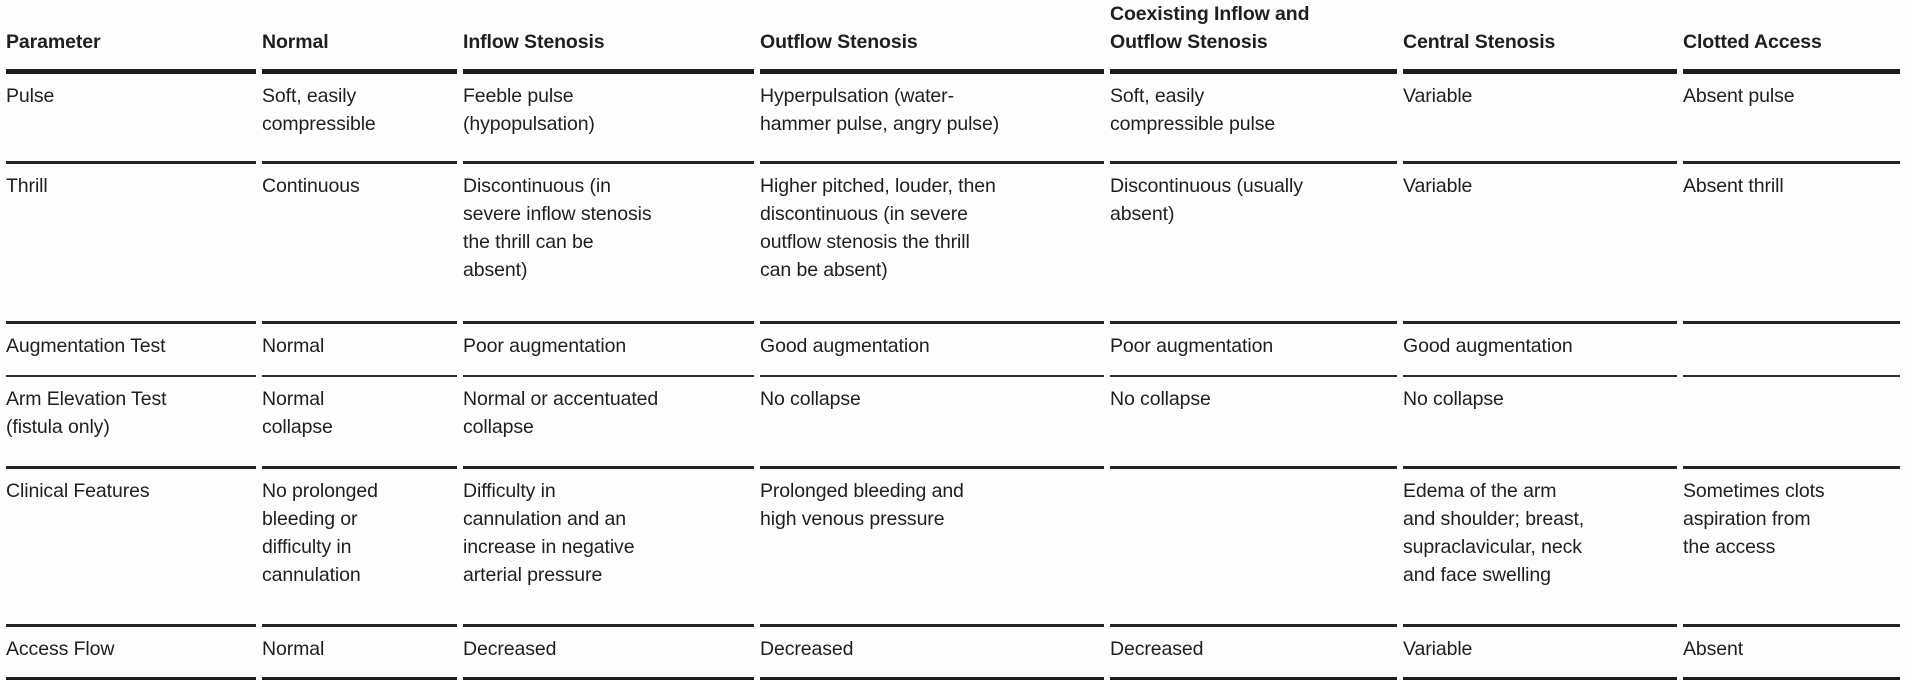  Describe the element at coordinates (131, 37) in the screenshot. I see `column-header-parameter: Parameter` at that location.